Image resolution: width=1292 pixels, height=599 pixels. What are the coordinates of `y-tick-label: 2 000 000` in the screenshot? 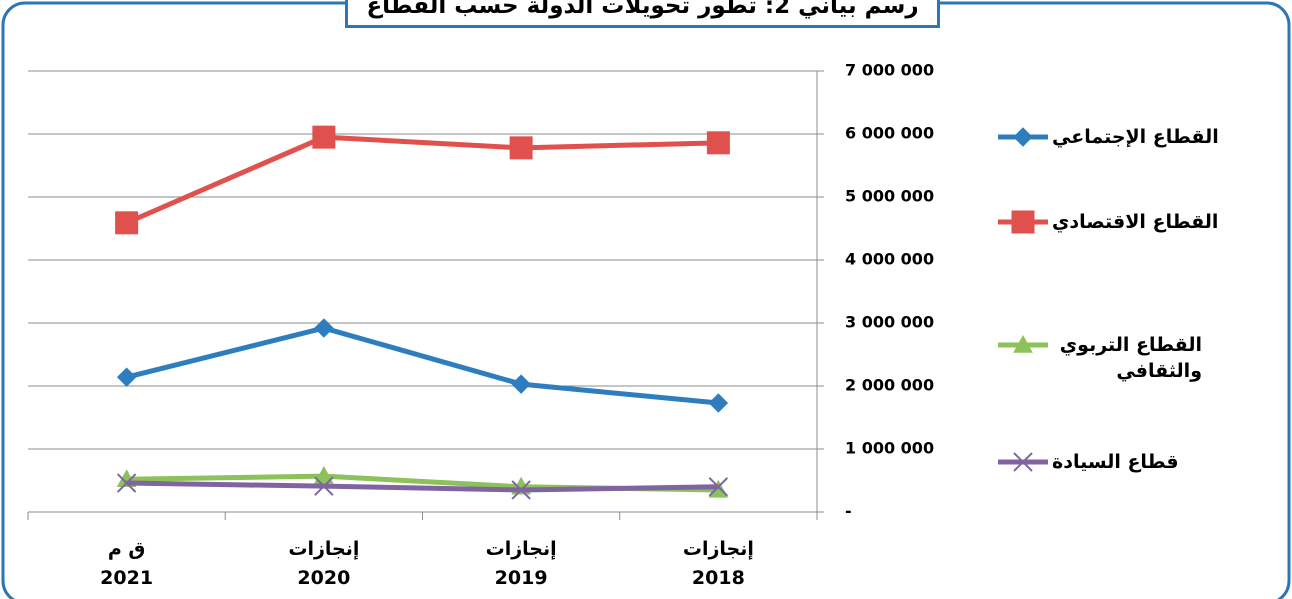 It's located at (889, 385).